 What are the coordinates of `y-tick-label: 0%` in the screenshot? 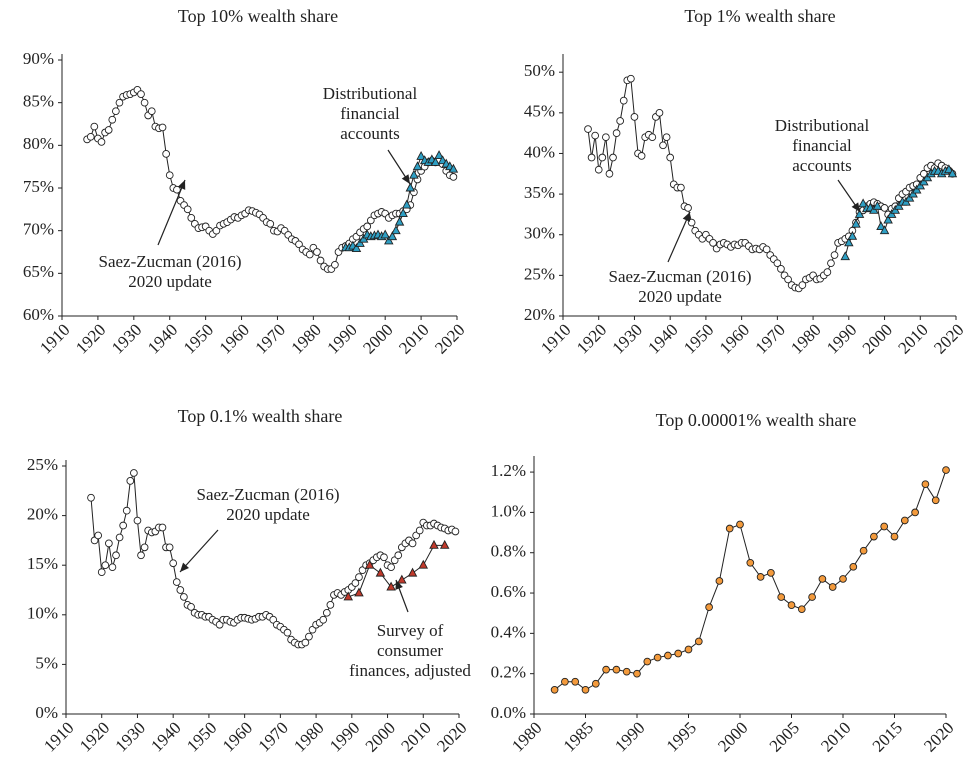 It's located at (46, 712).